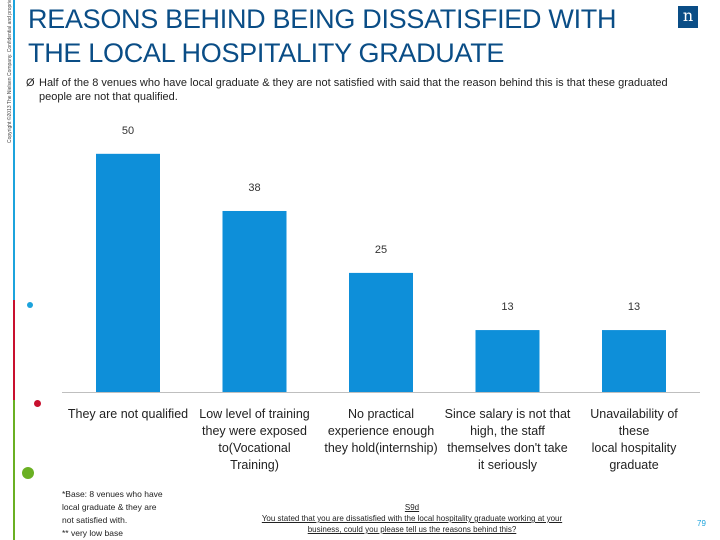 The width and height of the screenshot is (720, 540). I want to click on footnote-line: not satisfied with., so click(95, 520).